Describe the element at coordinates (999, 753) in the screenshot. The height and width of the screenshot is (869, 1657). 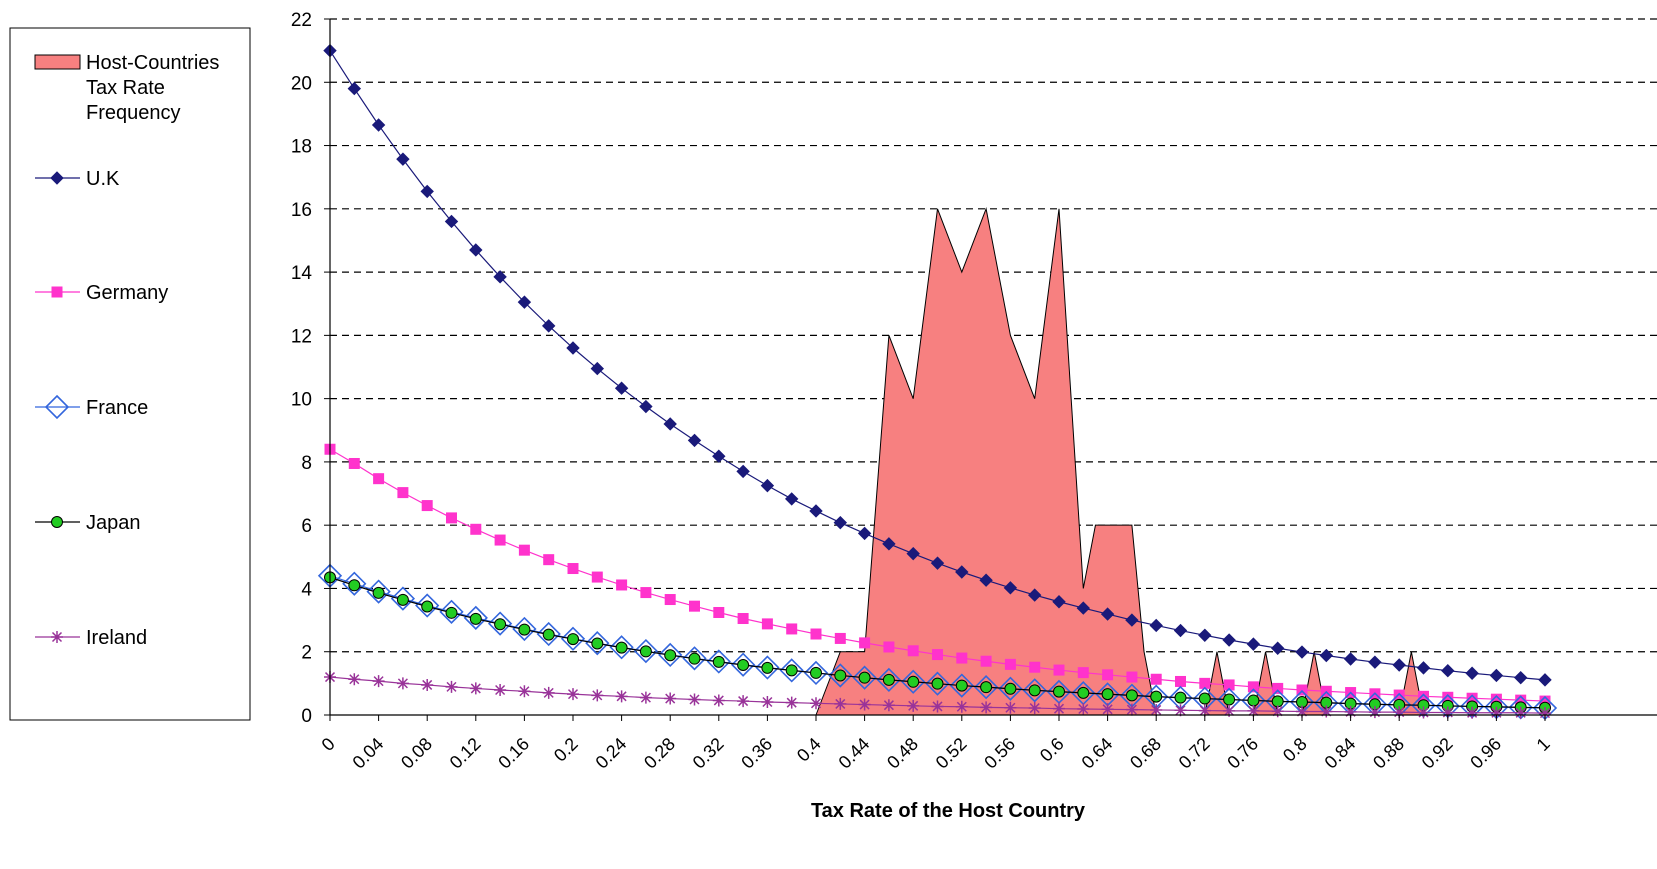
I see `x-tick-label: 0.56` at that location.